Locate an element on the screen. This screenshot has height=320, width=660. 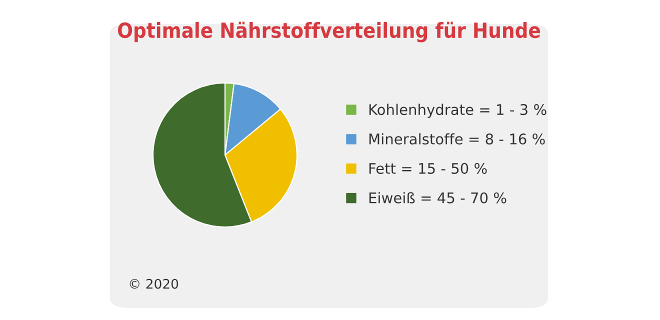
legend-label: Eiweiß = 45 - 70 % is located at coordinates (437, 198).